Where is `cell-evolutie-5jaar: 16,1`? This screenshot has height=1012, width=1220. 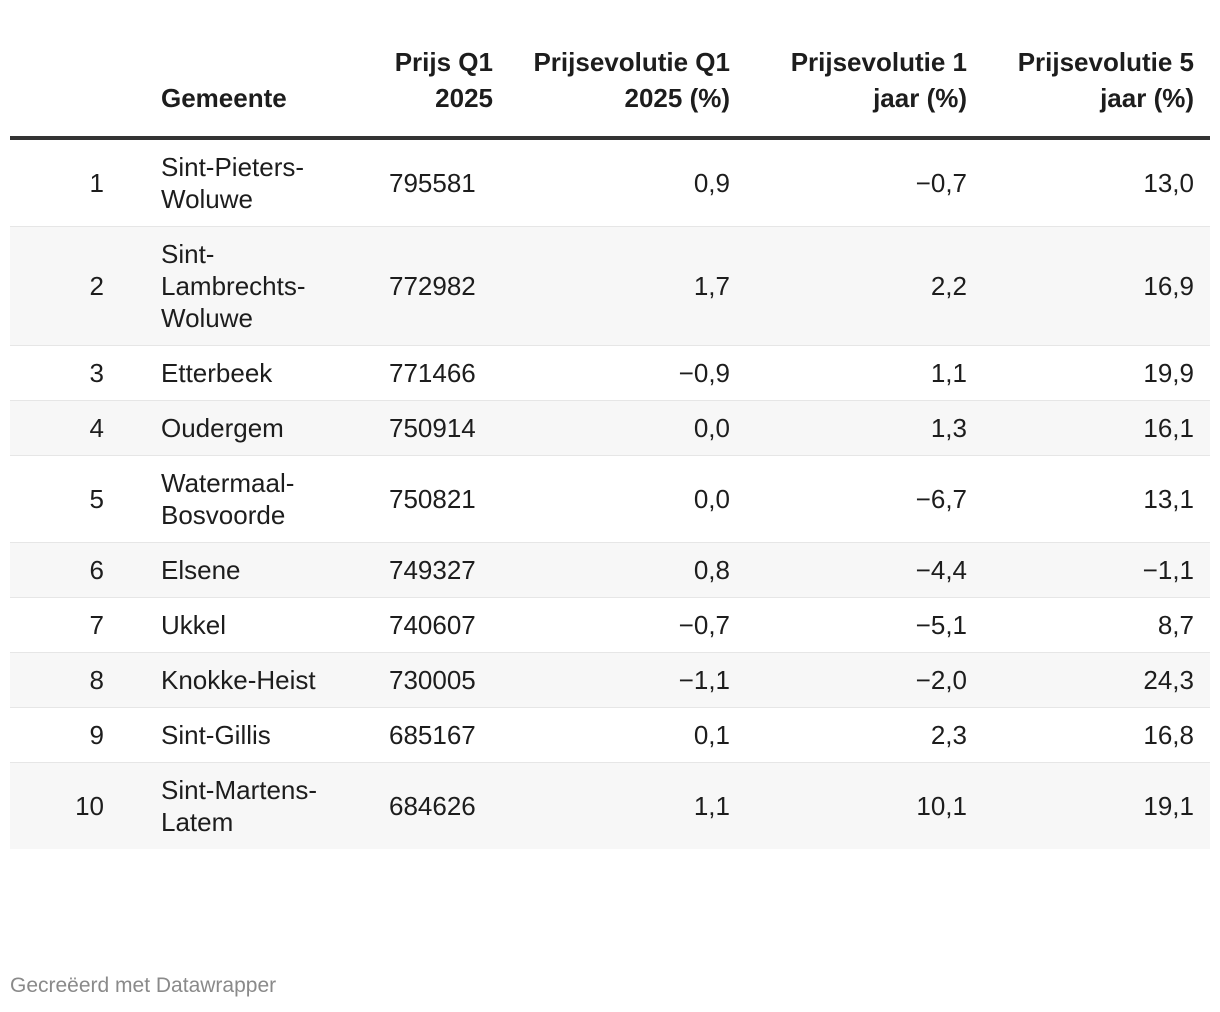 cell-evolutie-5jaar: 16,1 is located at coordinates (1089, 428).